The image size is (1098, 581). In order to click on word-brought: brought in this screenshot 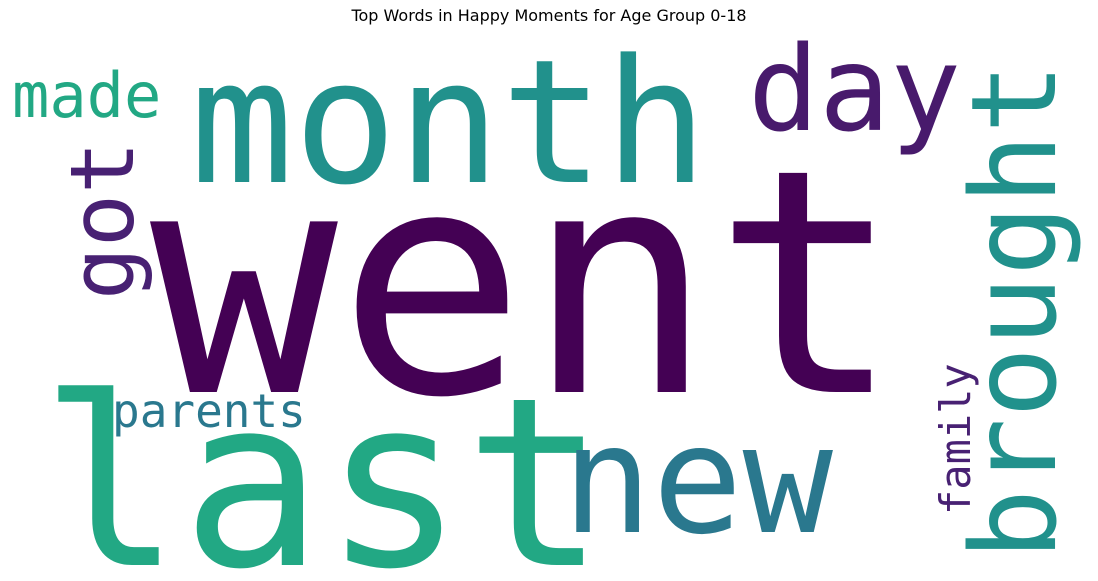, I will do `click(1014, 311)`.